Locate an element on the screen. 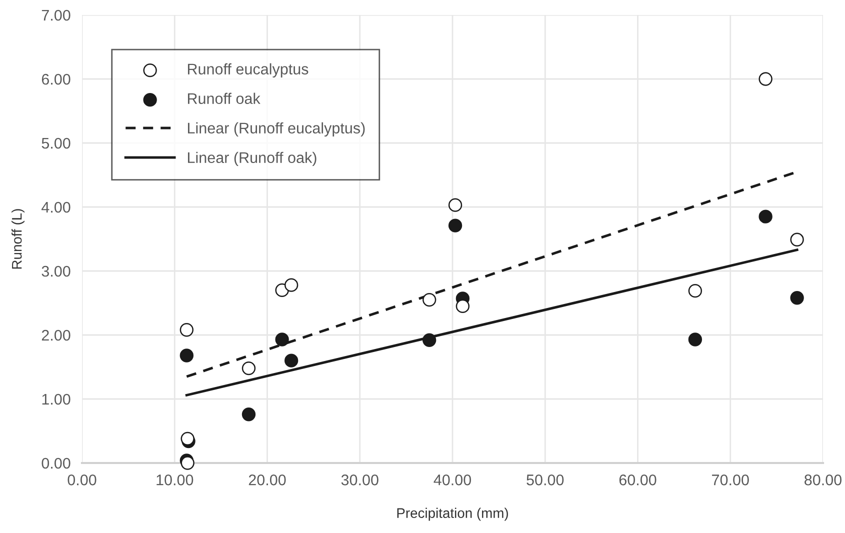 The height and width of the screenshot is (533, 845). x-tick-label: 20.00 is located at coordinates (267, 480).